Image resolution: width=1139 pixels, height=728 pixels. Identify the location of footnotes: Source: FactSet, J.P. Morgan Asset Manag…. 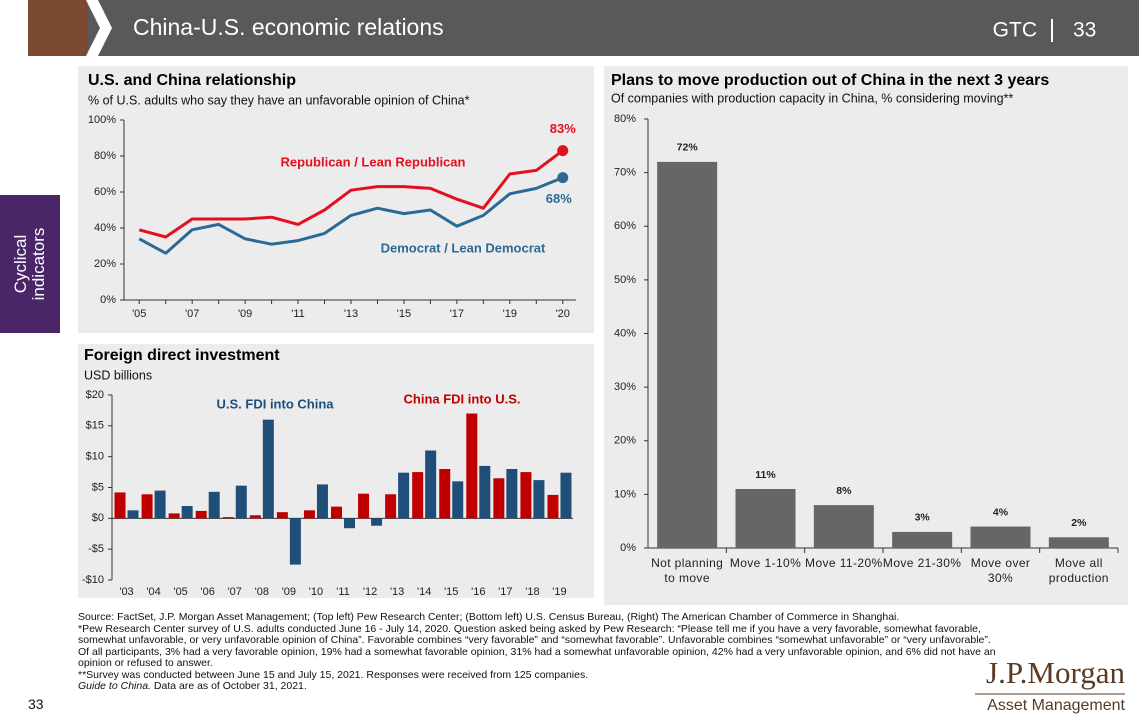
(537, 652).